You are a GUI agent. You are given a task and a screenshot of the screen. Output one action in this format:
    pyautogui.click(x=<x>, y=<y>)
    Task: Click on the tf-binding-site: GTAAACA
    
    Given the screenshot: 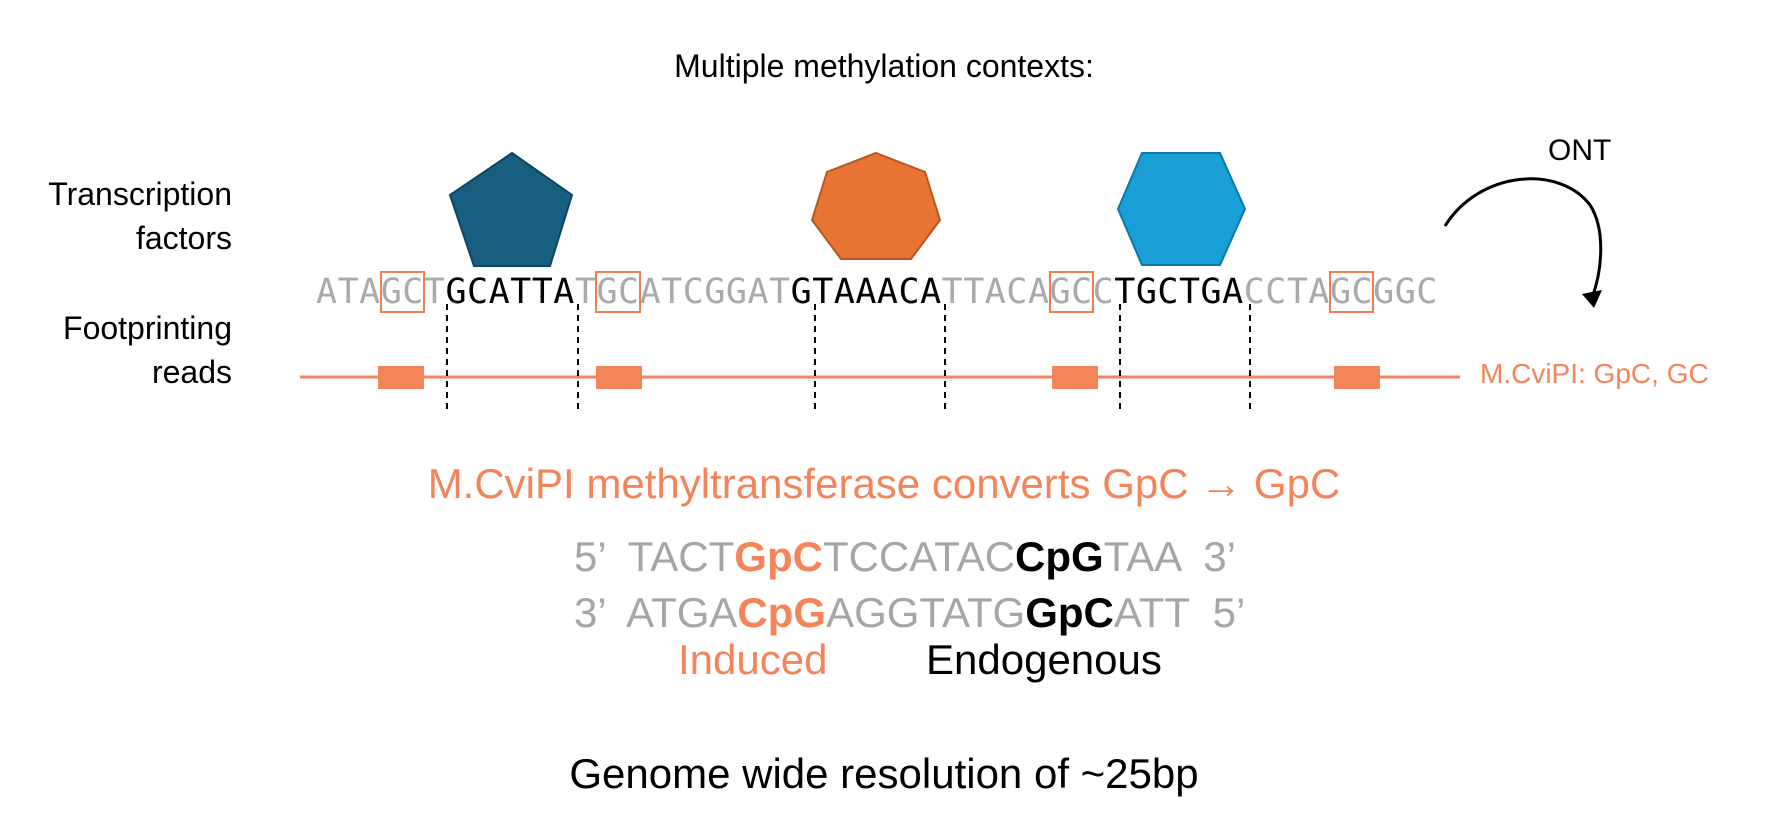 What is the action you would take?
    pyautogui.click(x=866, y=292)
    